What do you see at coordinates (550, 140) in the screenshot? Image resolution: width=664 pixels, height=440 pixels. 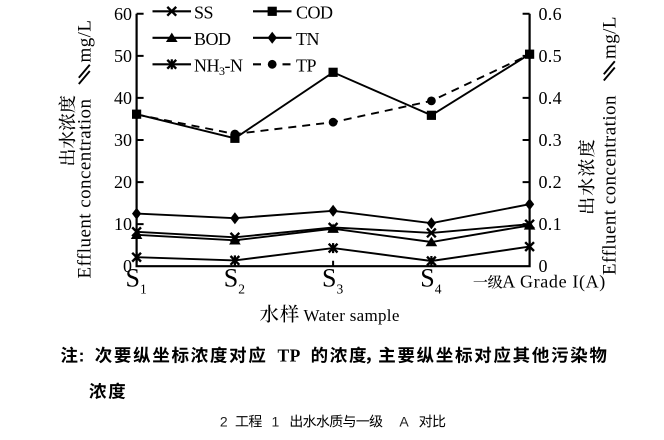 I see `svg-text: 0.3` at bounding box center [550, 140].